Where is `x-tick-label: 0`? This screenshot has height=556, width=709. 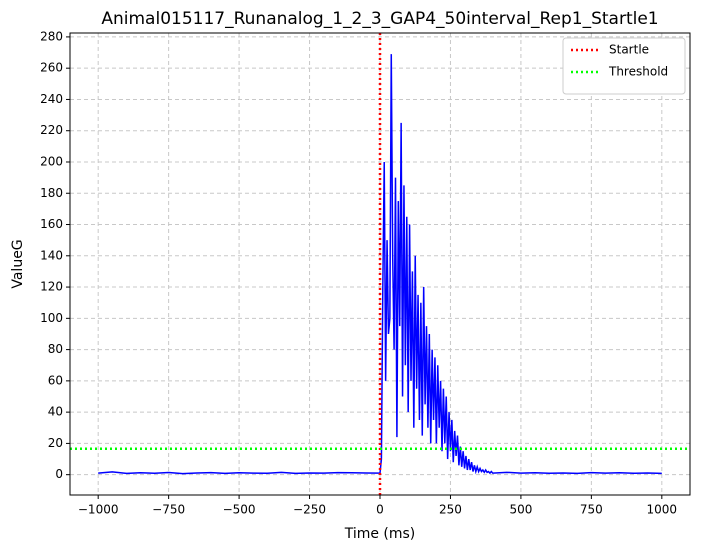 x-tick-label: 0 is located at coordinates (380, 510).